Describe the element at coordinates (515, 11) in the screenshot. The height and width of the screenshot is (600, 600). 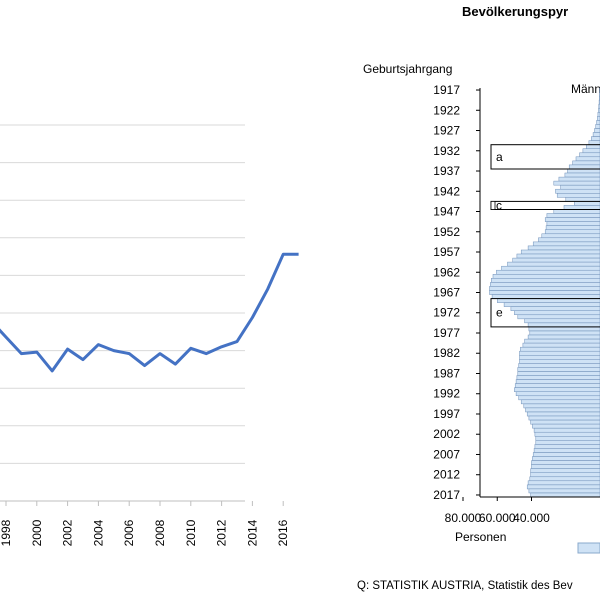
I see `pyramid-title: Bevölkerungspyr` at that location.